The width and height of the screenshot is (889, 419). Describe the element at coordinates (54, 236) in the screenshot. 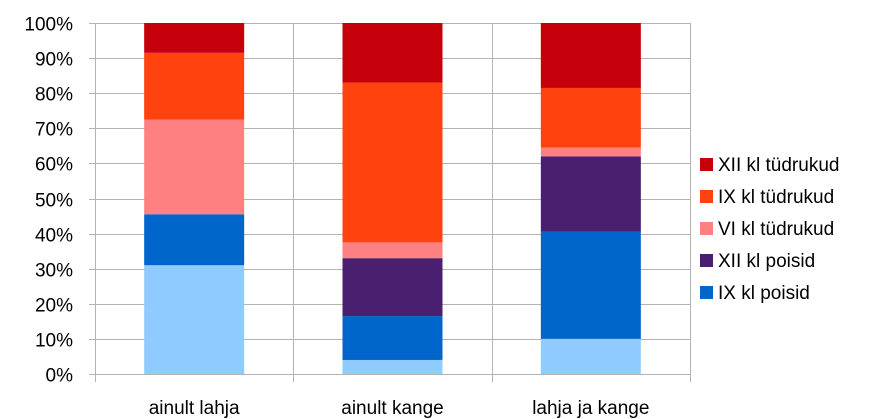

I see `y-tick-label: 40%` at that location.